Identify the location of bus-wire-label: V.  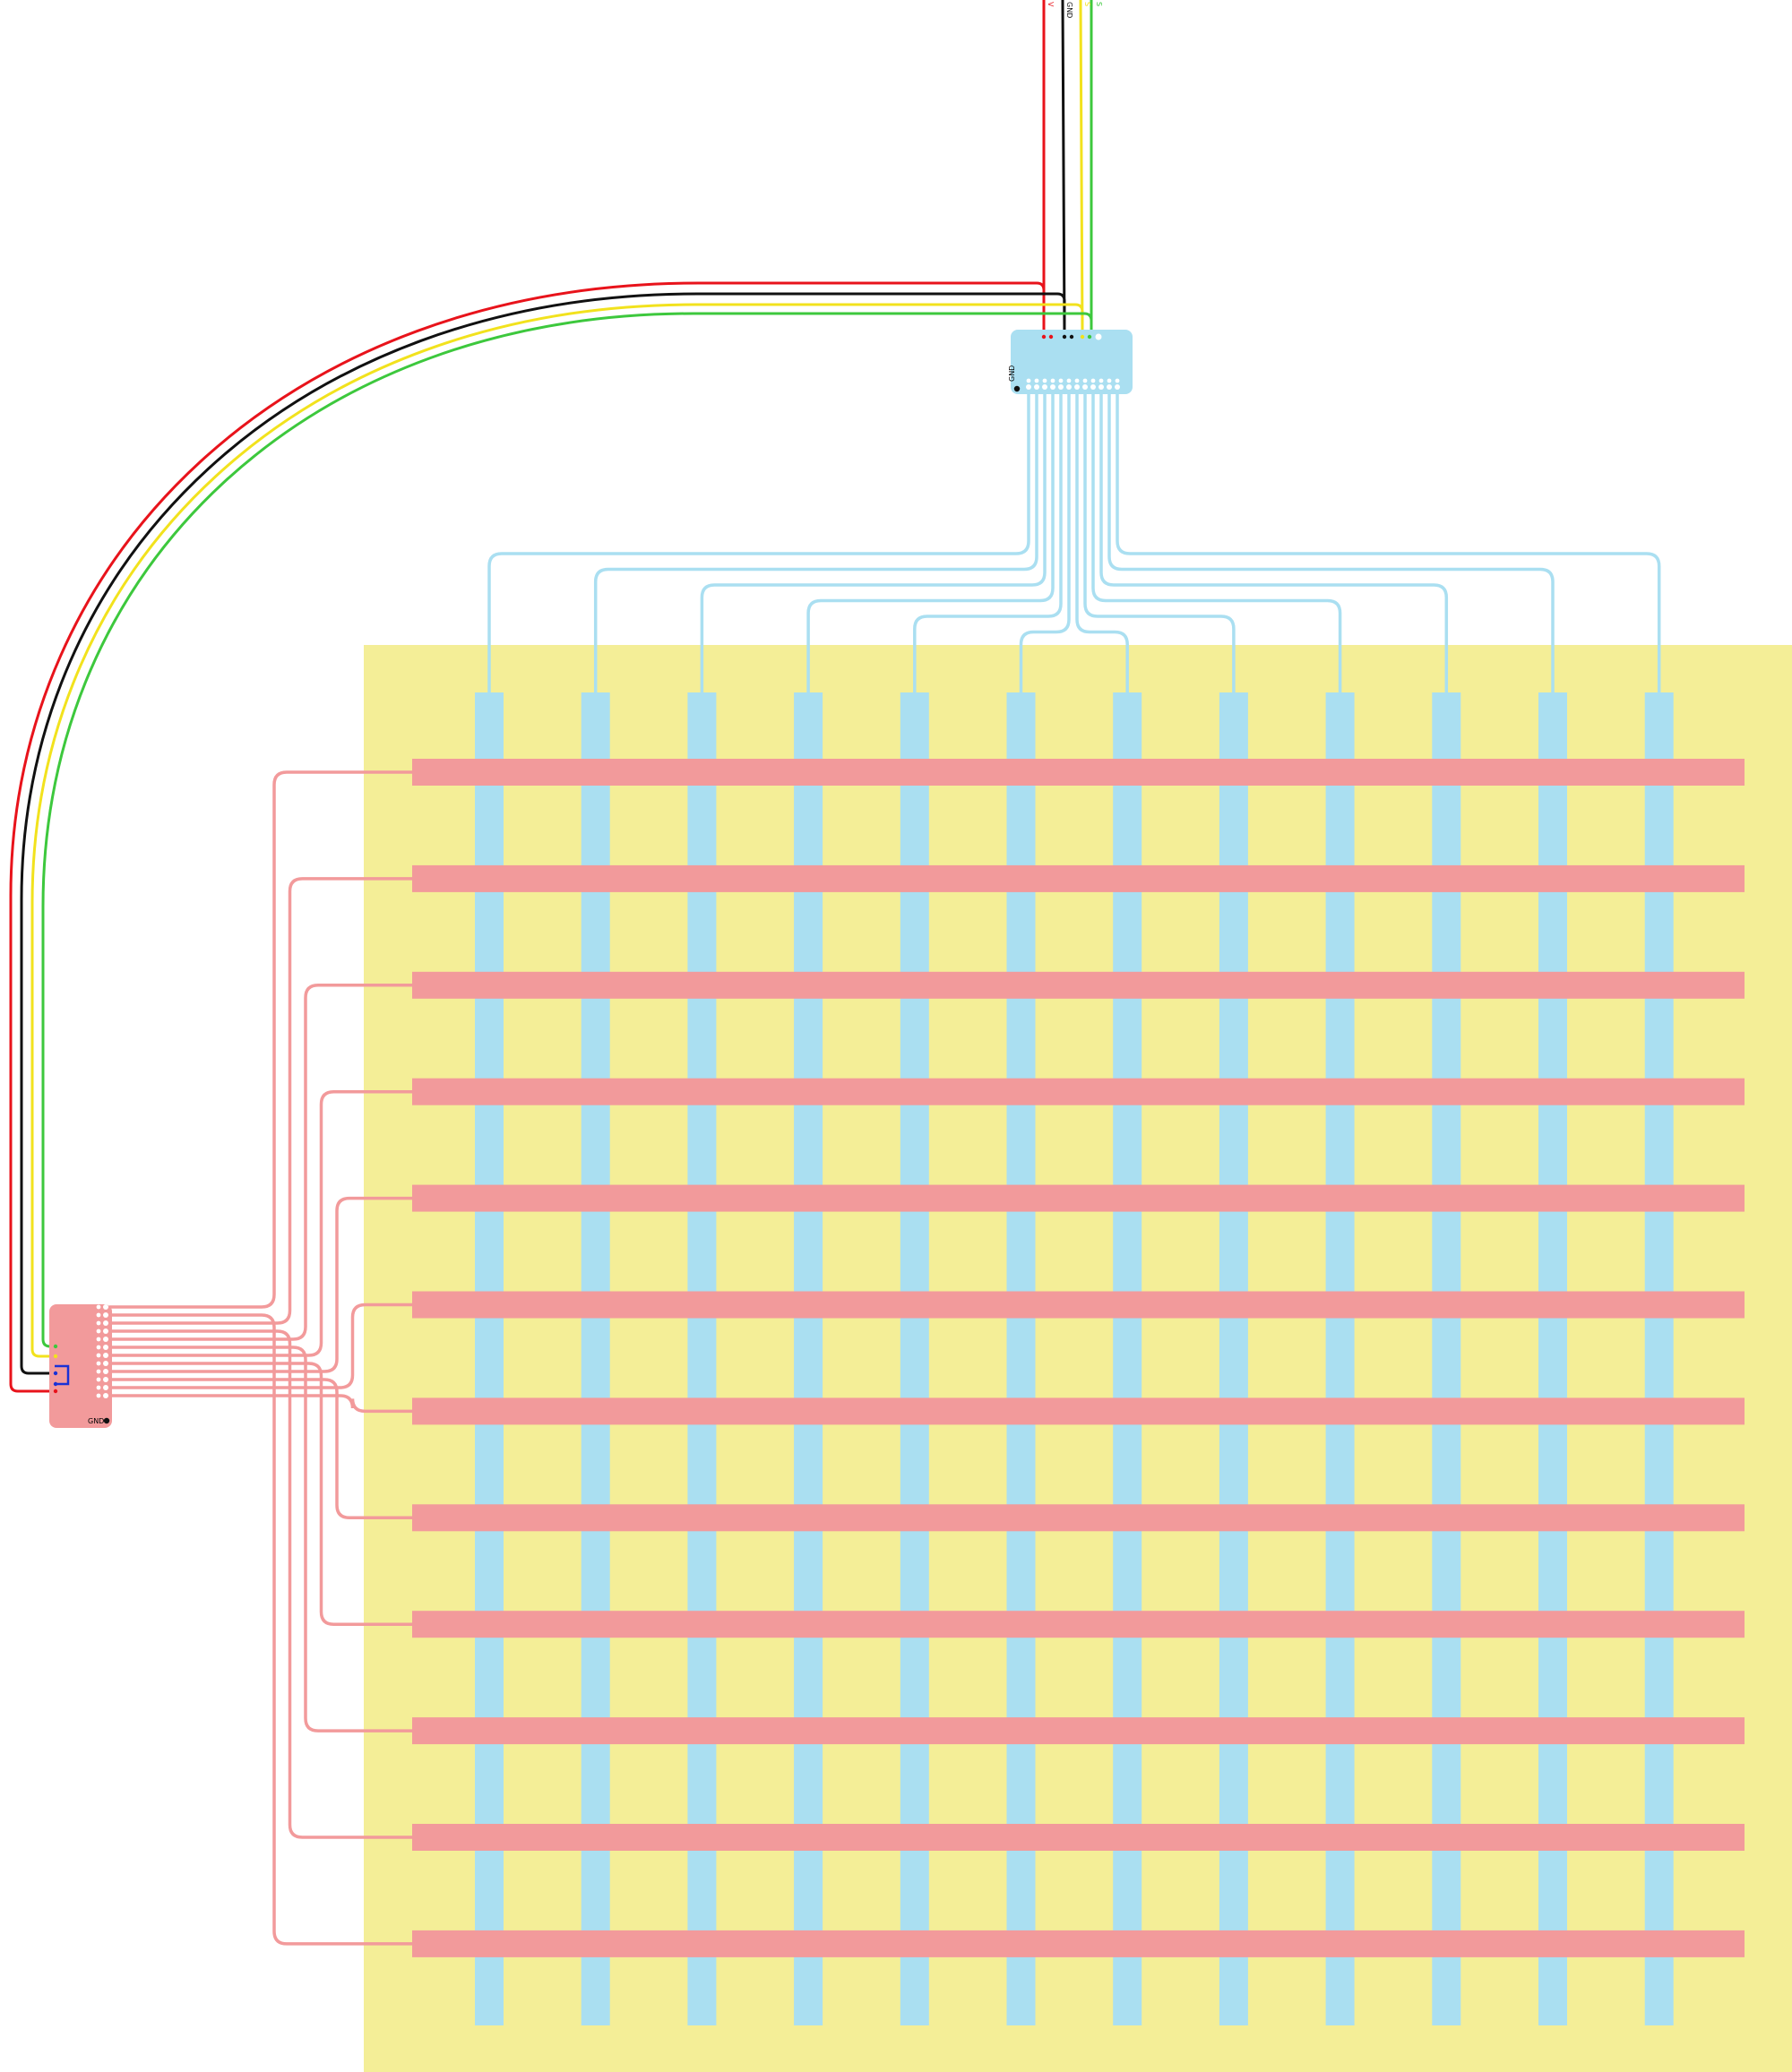
(1051, 5).